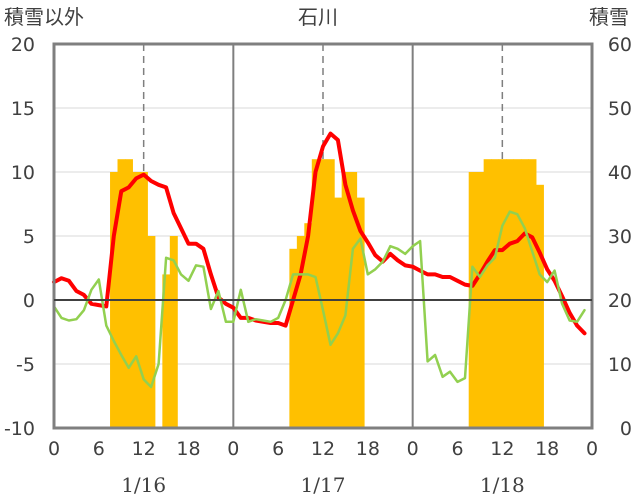 This screenshot has width=636, height=501. What do you see at coordinates (19, 237) in the screenshot?
I see `left-axis-ticks: 20 15 10 5 0 -5 -10` at bounding box center [19, 237].